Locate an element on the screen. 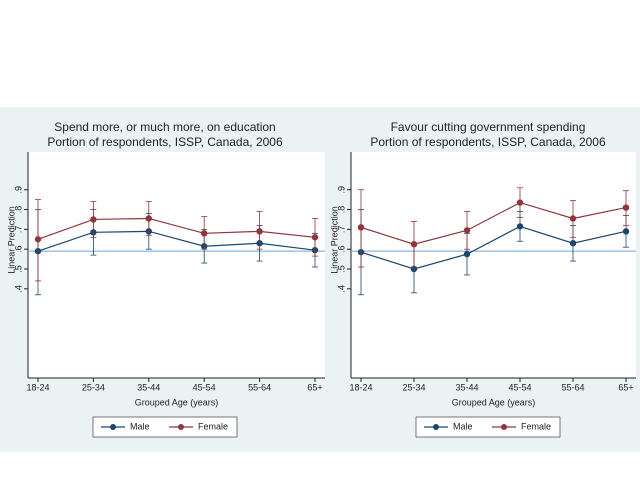 This screenshot has width=640, height=480. chart-title: Favour cutting government spending is located at coordinates (488, 127).